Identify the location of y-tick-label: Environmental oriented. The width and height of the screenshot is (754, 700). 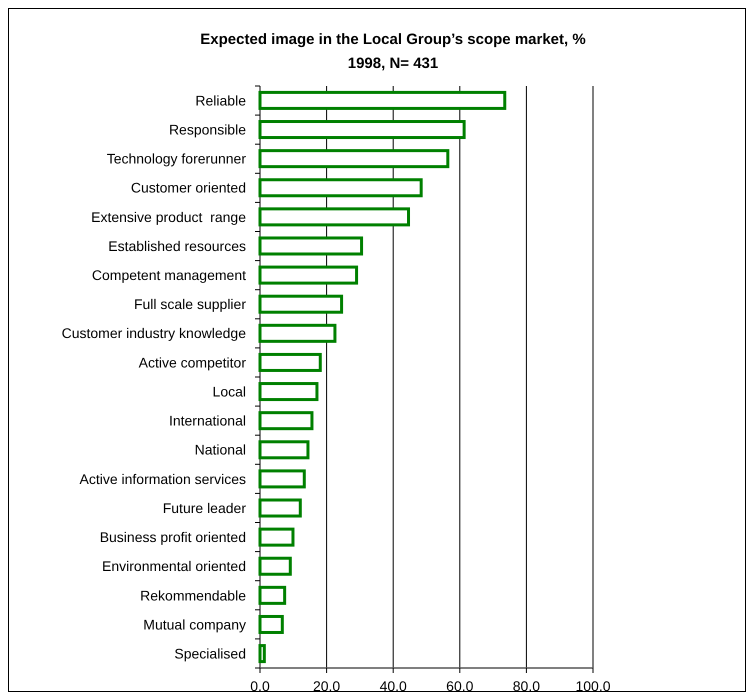
(174, 566).